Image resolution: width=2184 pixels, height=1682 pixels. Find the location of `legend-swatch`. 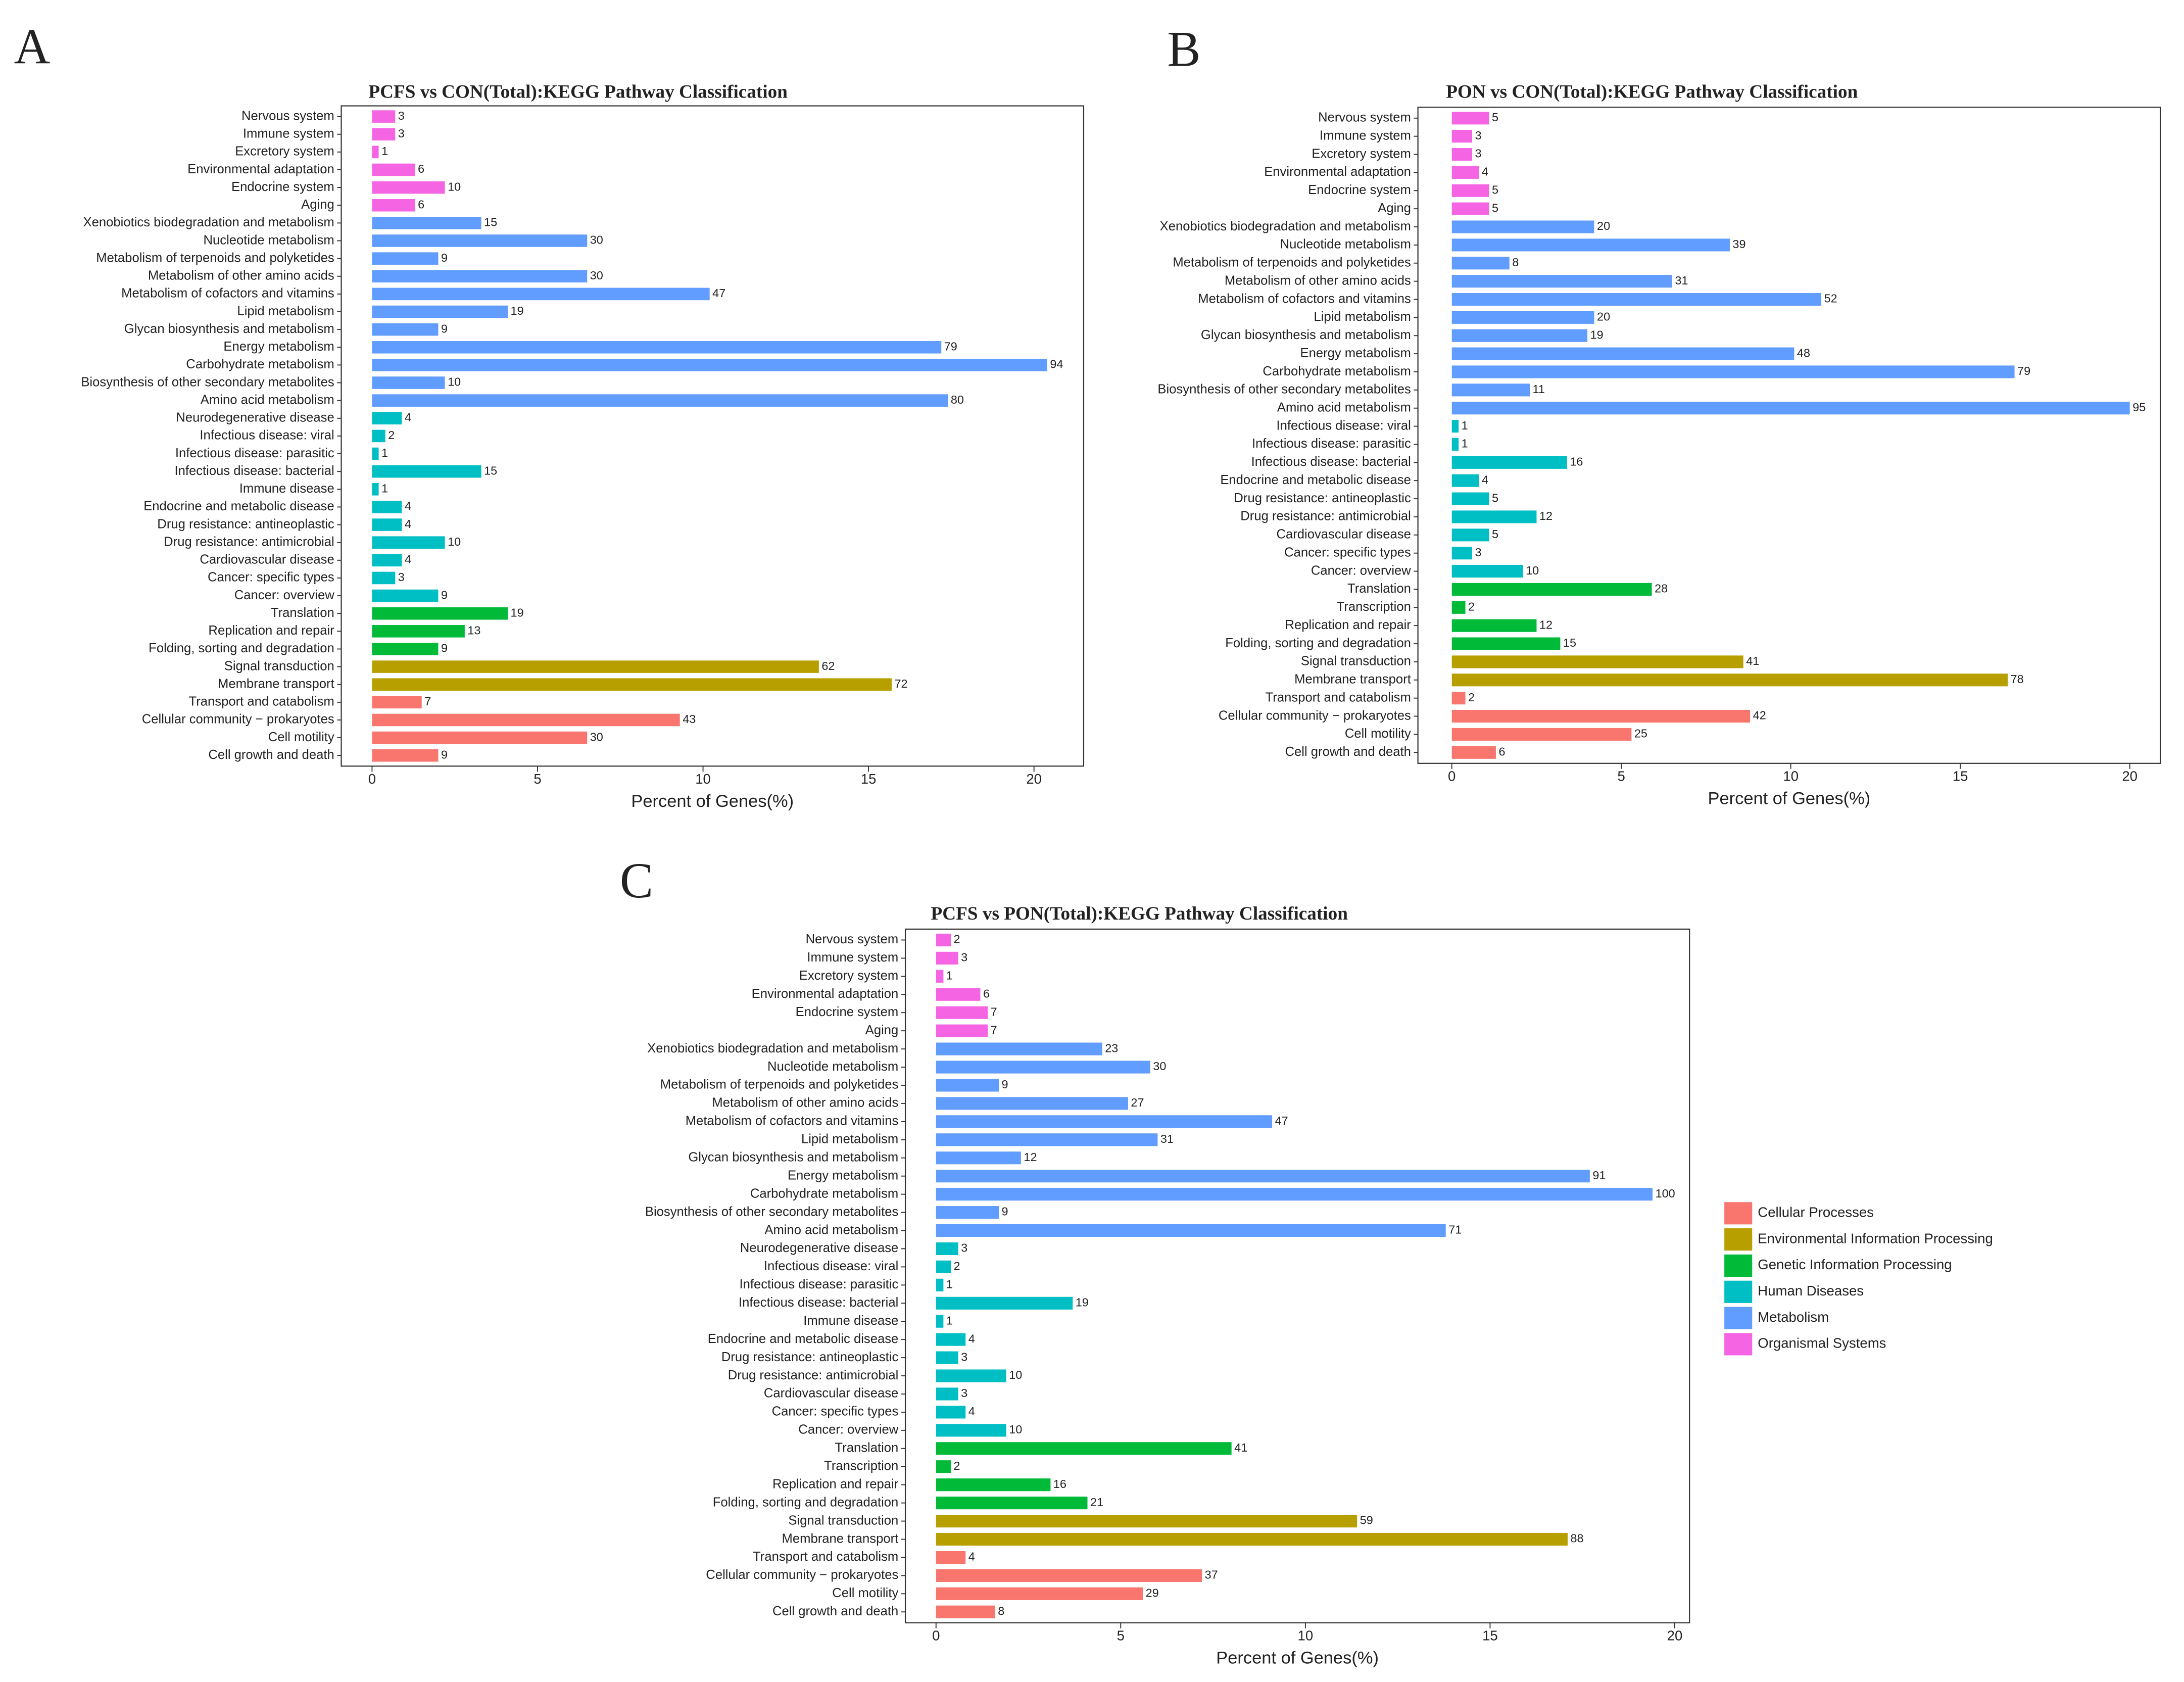

legend-swatch is located at coordinates (1738, 1292).